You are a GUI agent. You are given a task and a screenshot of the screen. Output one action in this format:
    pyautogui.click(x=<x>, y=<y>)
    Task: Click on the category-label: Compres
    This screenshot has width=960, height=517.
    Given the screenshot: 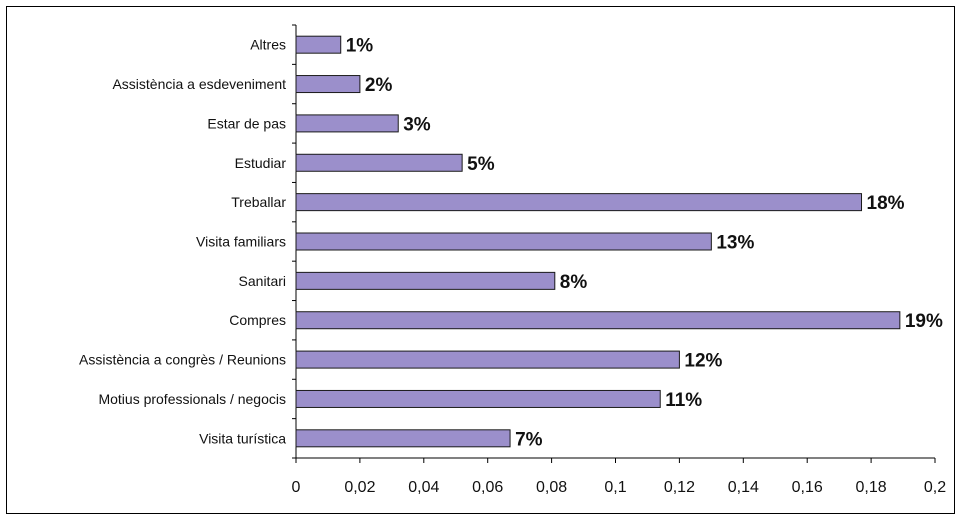 What is the action you would take?
    pyautogui.click(x=257, y=320)
    